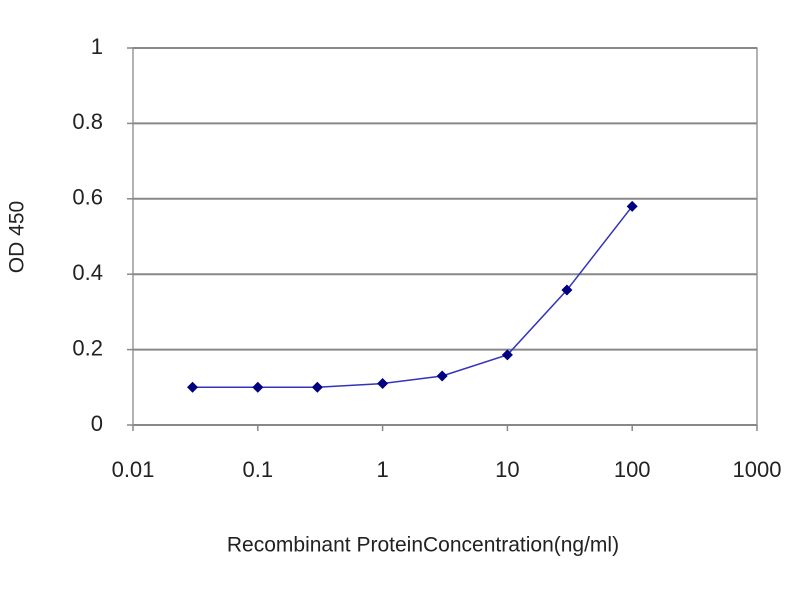 This screenshot has width=800, height=600. Describe the element at coordinates (87, 347) in the screenshot. I see `y-tick-label: 0.2` at that location.